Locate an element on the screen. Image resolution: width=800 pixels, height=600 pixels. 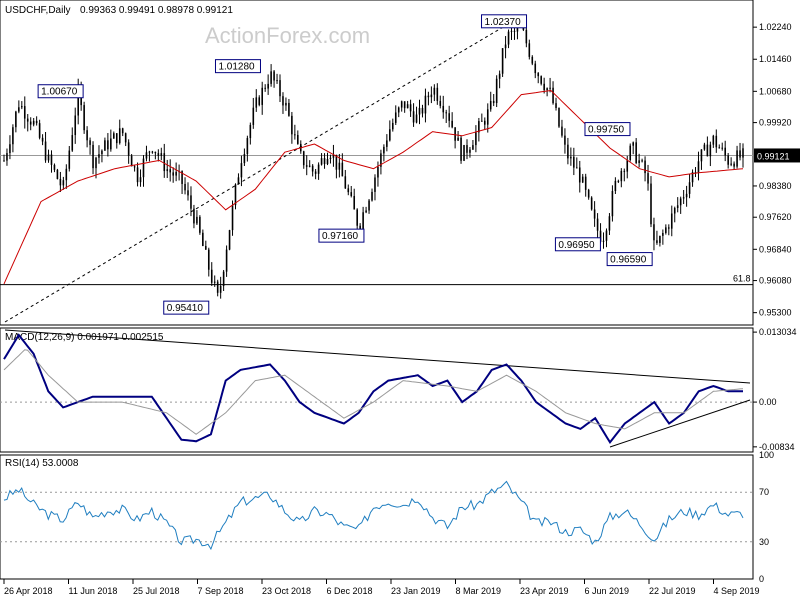
rsi-lines is located at coordinates (376, 515).